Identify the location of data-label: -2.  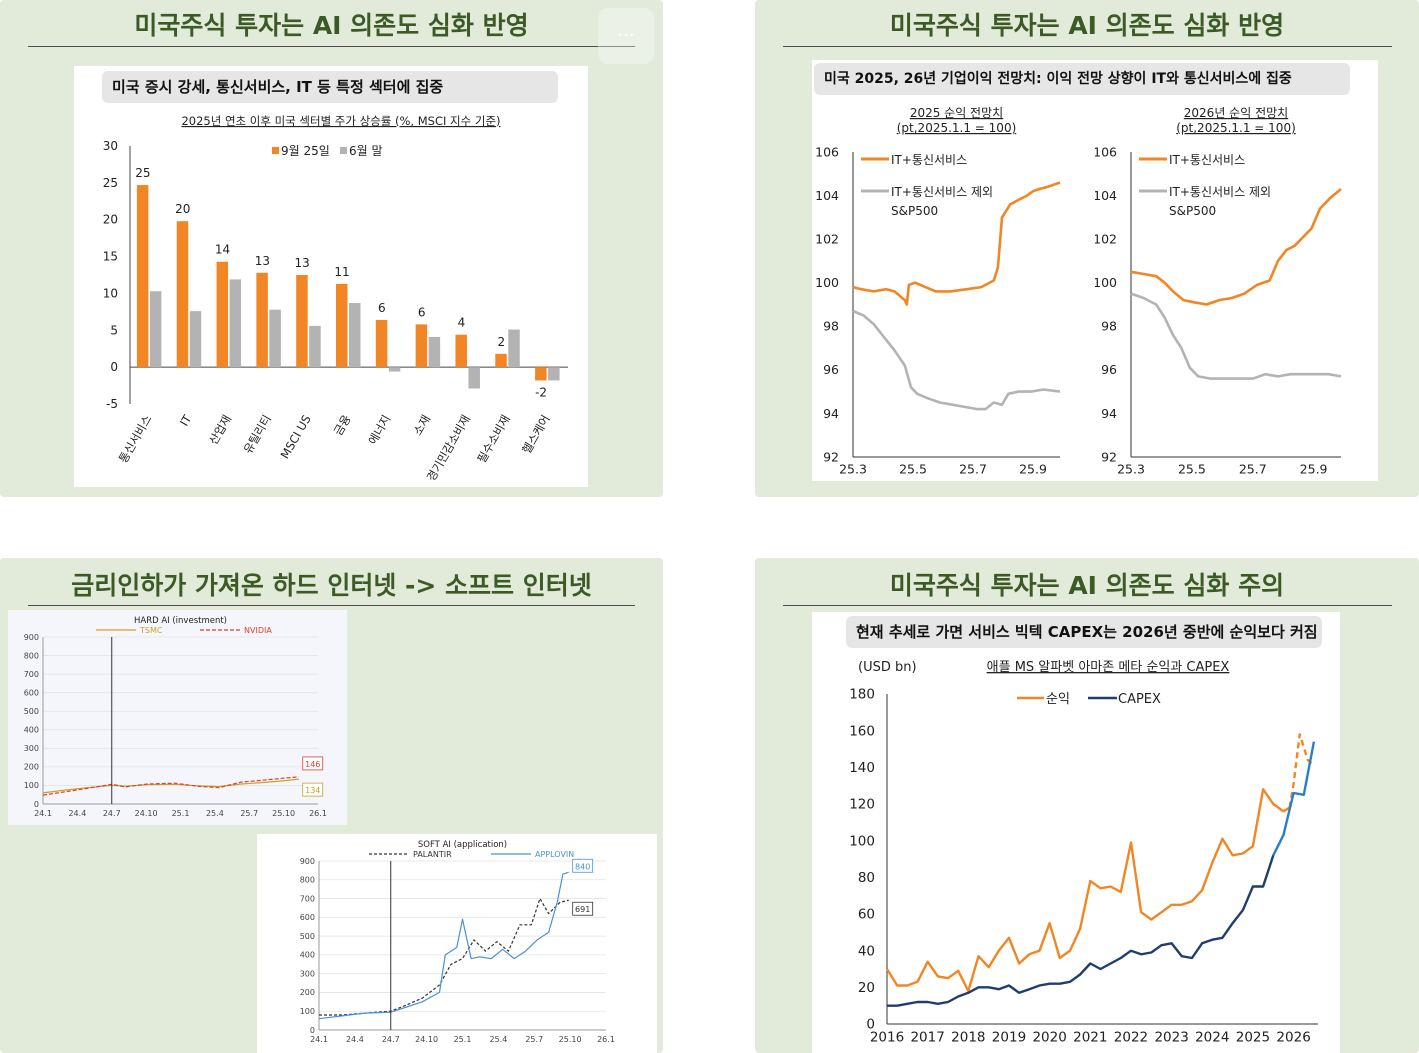
(541, 392).